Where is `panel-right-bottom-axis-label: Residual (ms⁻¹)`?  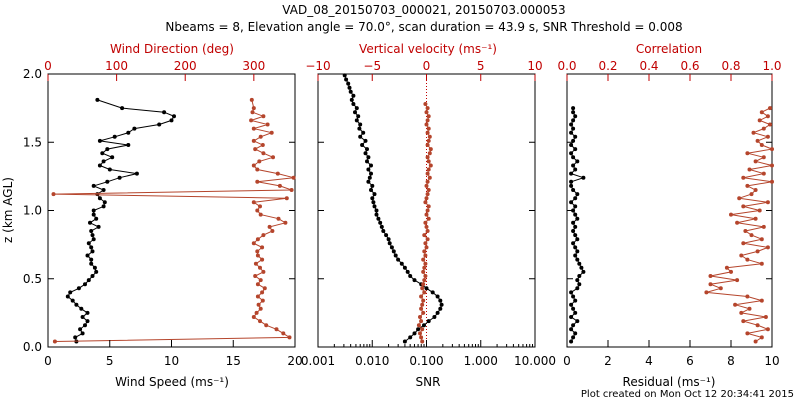
panel-right-bottom-axis-label: Residual (ms⁻¹) is located at coordinates (669, 382).